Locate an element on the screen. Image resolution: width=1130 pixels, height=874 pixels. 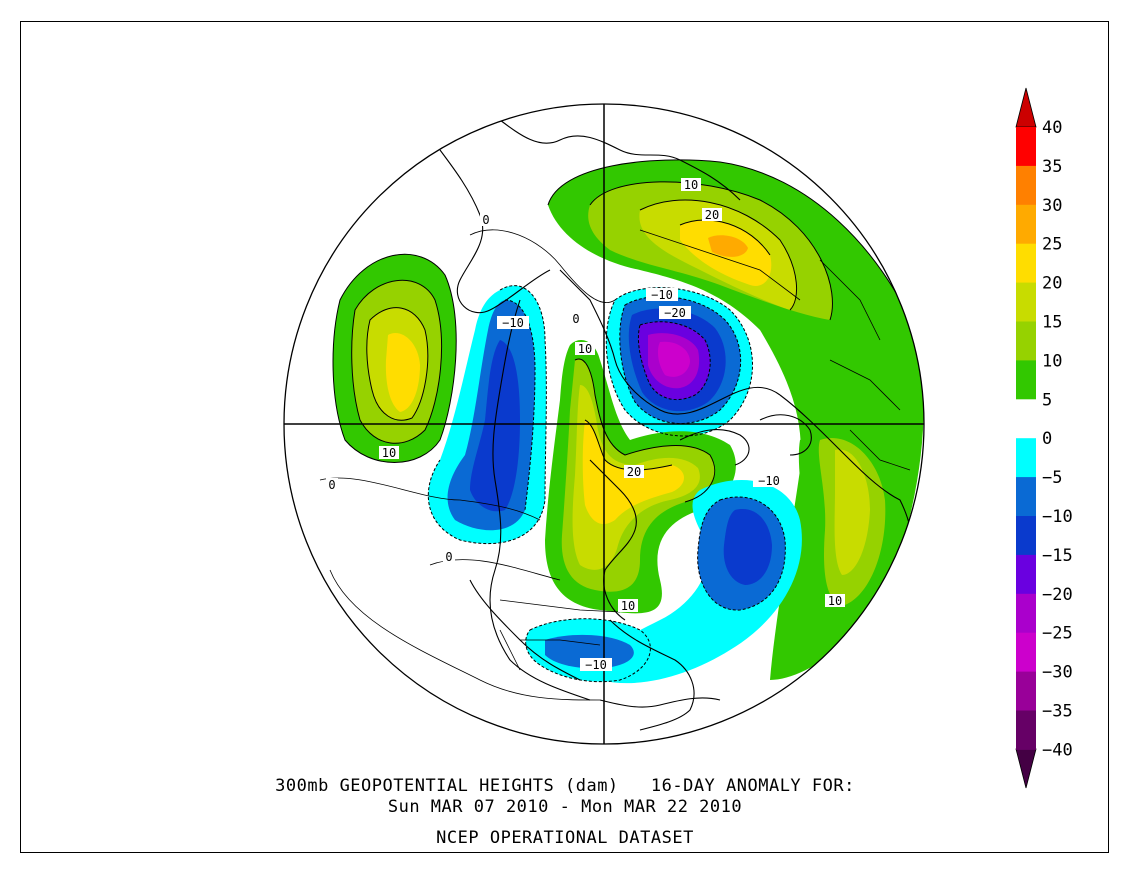
colorbar-level-label: 30 is located at coordinates (1052, 206).